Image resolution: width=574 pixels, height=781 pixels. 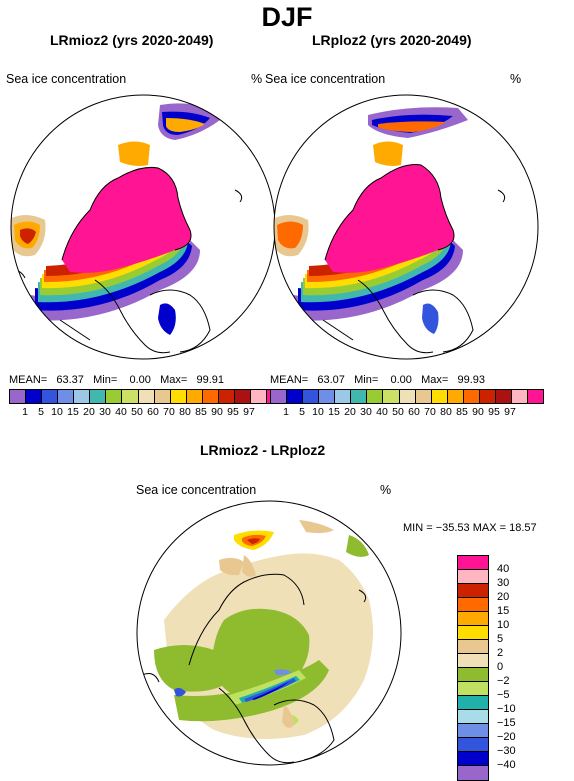 I want to click on panel-1-stats: MEAN= 63.37 Min= 0.00 Max= 99.91, so click(x=116, y=380).